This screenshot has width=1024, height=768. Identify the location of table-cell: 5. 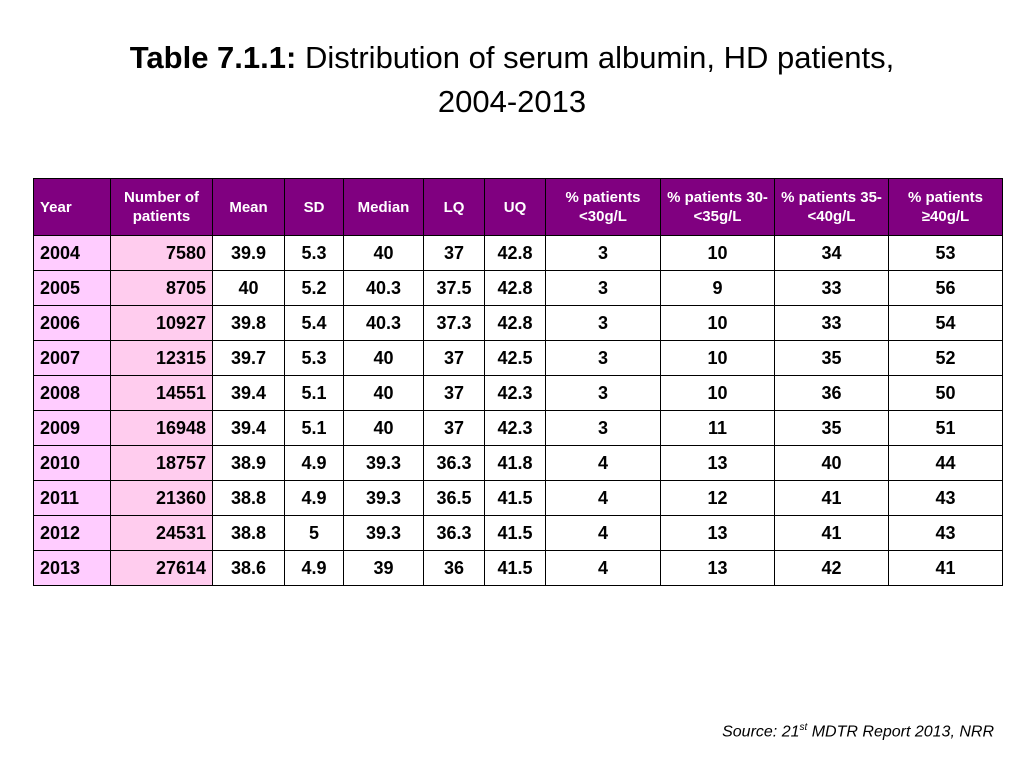
(314, 533).